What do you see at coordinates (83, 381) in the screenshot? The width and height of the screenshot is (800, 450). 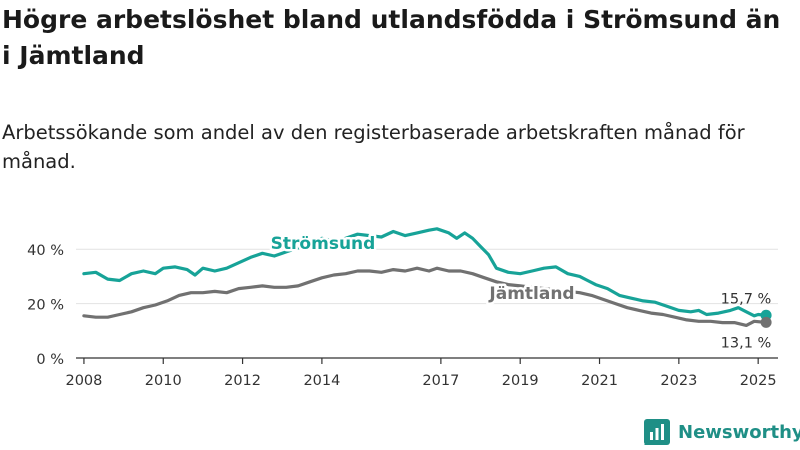 I see `x-tick-label: 2008` at bounding box center [83, 381].